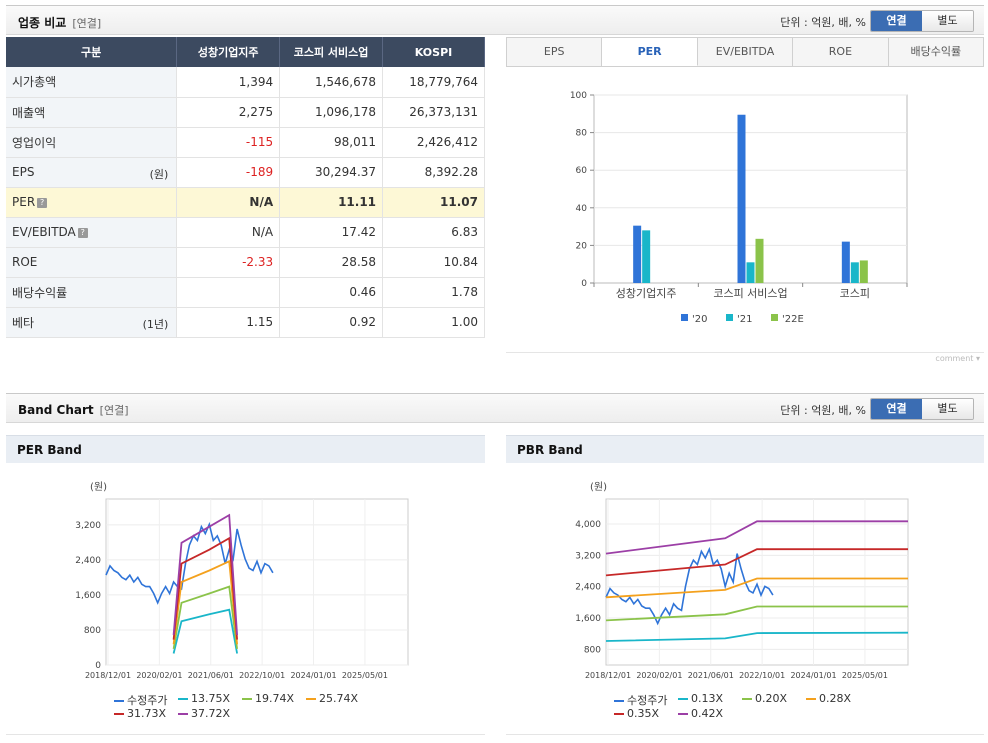 This screenshot has height=743, width=988. Describe the element at coordinates (331, 262) in the screenshot. I see `table-cell: 28.58` at that location.